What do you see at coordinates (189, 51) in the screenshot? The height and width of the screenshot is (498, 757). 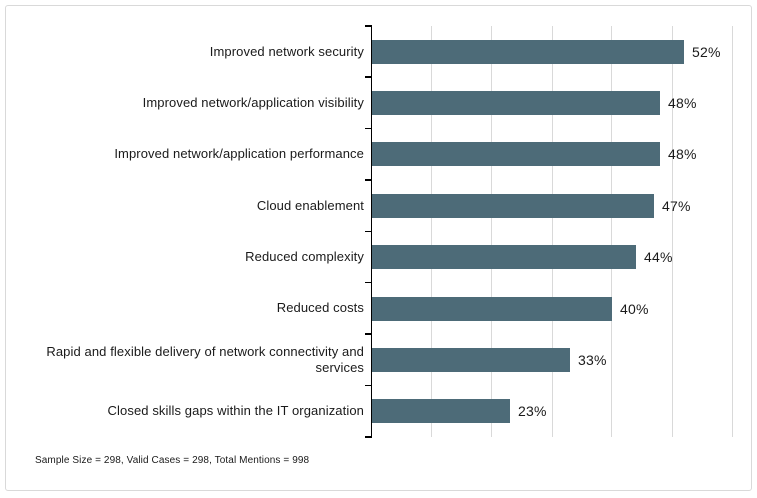 I see `category-label: Improved network security` at bounding box center [189, 51].